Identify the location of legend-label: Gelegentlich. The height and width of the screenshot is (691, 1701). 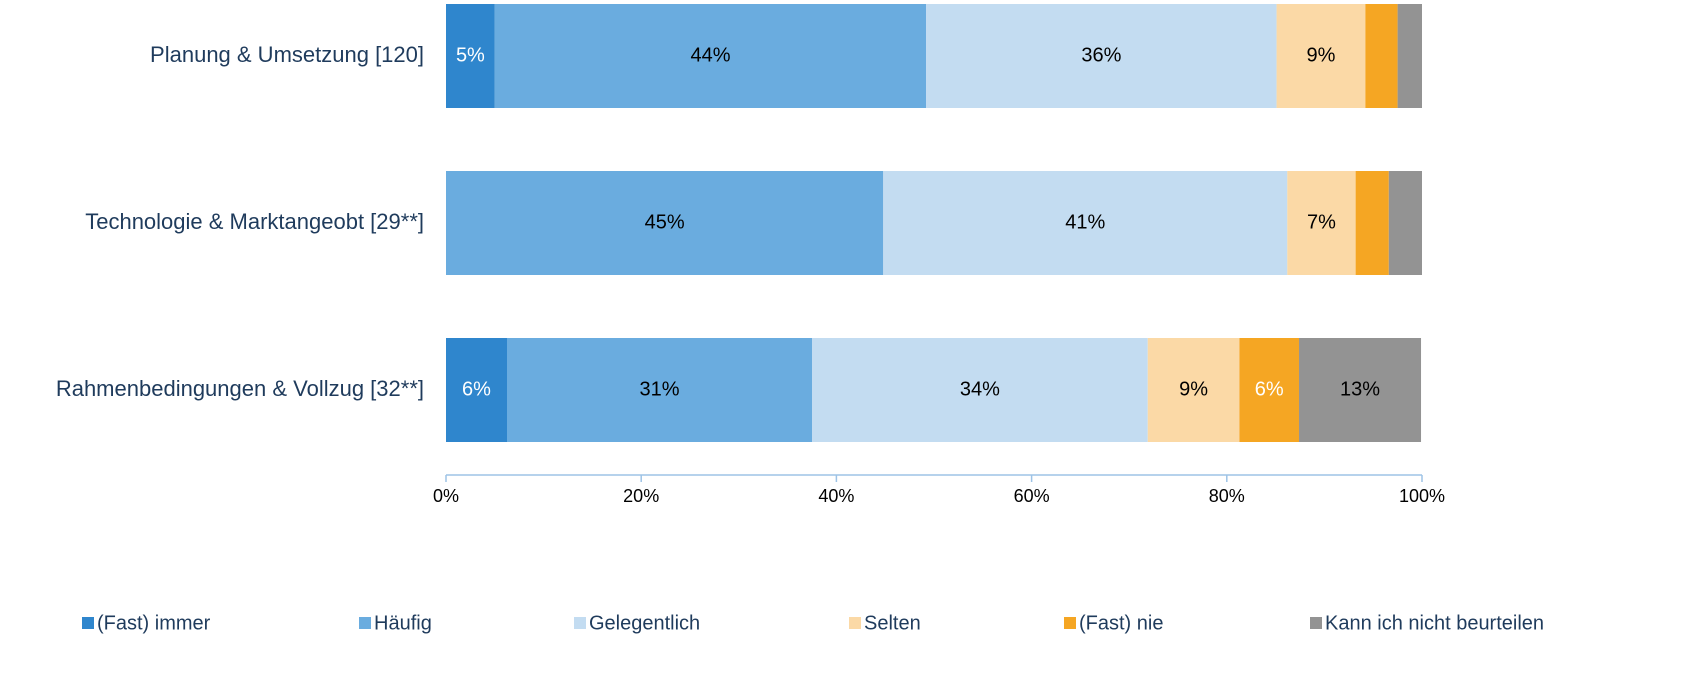
(644, 623).